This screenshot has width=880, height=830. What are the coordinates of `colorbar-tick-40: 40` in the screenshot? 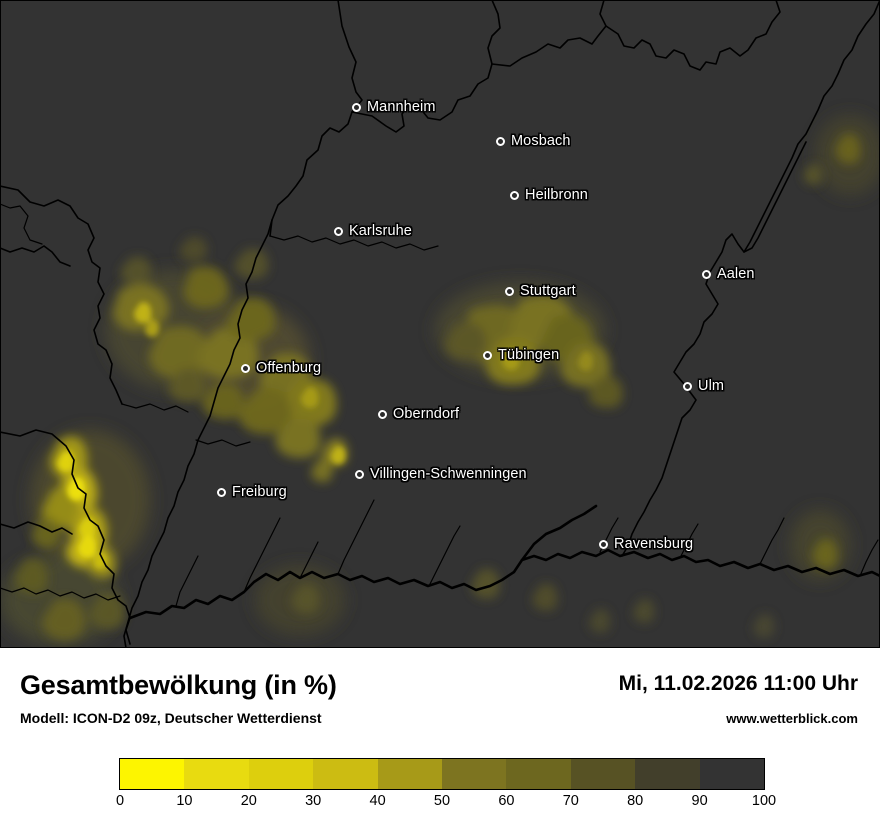 It's located at (377, 801).